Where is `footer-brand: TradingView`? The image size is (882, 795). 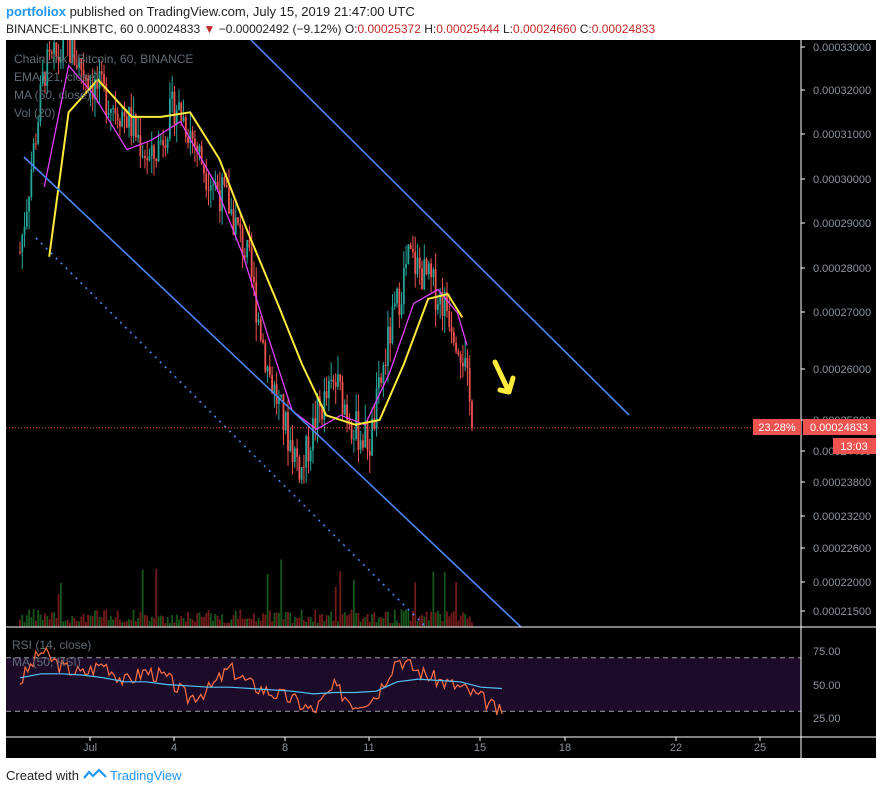
footer-brand: TradingView is located at coordinates (146, 775).